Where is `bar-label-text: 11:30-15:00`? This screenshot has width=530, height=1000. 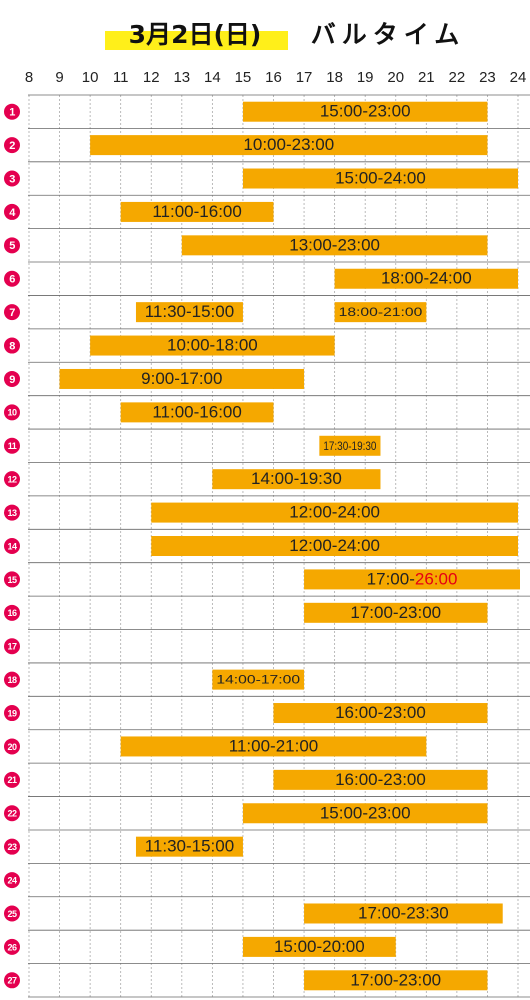 bar-label-text: 11:30-15:00 is located at coordinates (189, 846).